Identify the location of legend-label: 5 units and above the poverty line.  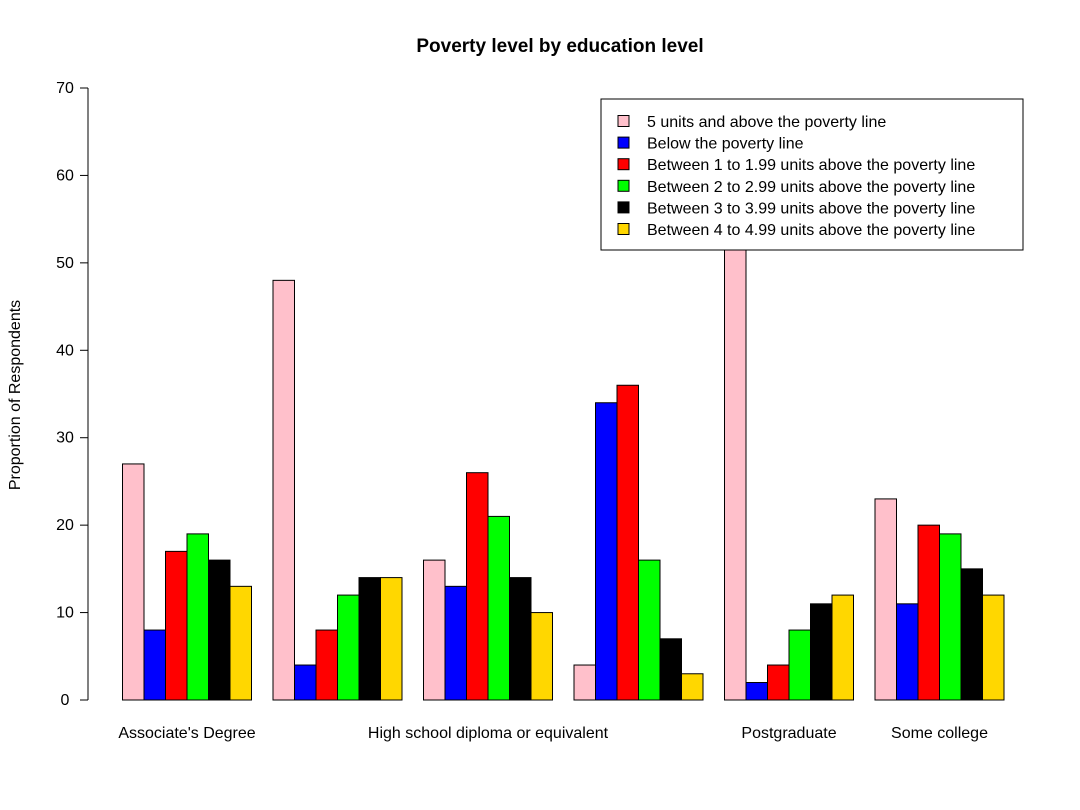
(766, 122).